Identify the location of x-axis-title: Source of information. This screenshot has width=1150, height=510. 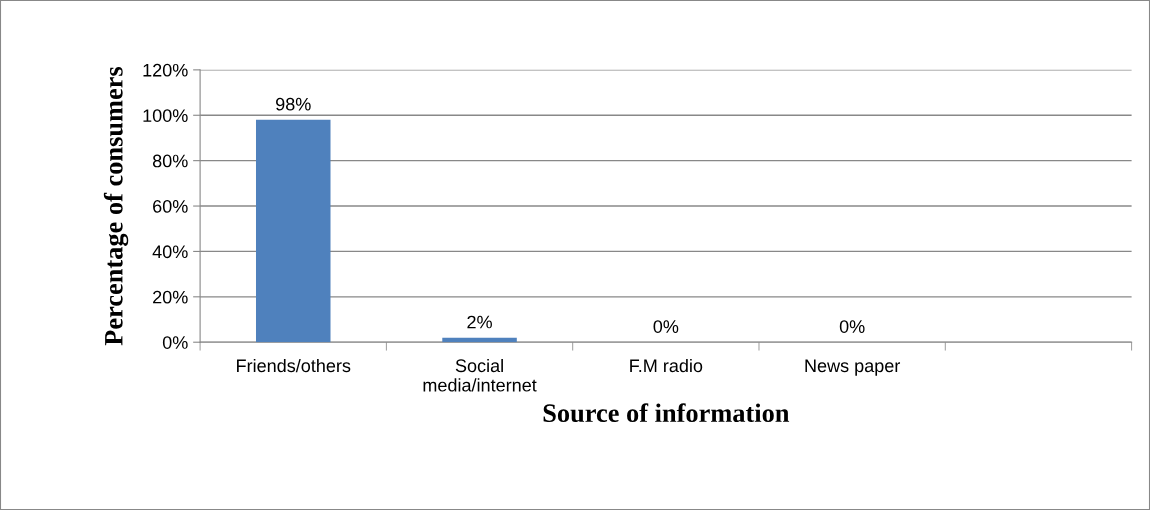
(666, 413).